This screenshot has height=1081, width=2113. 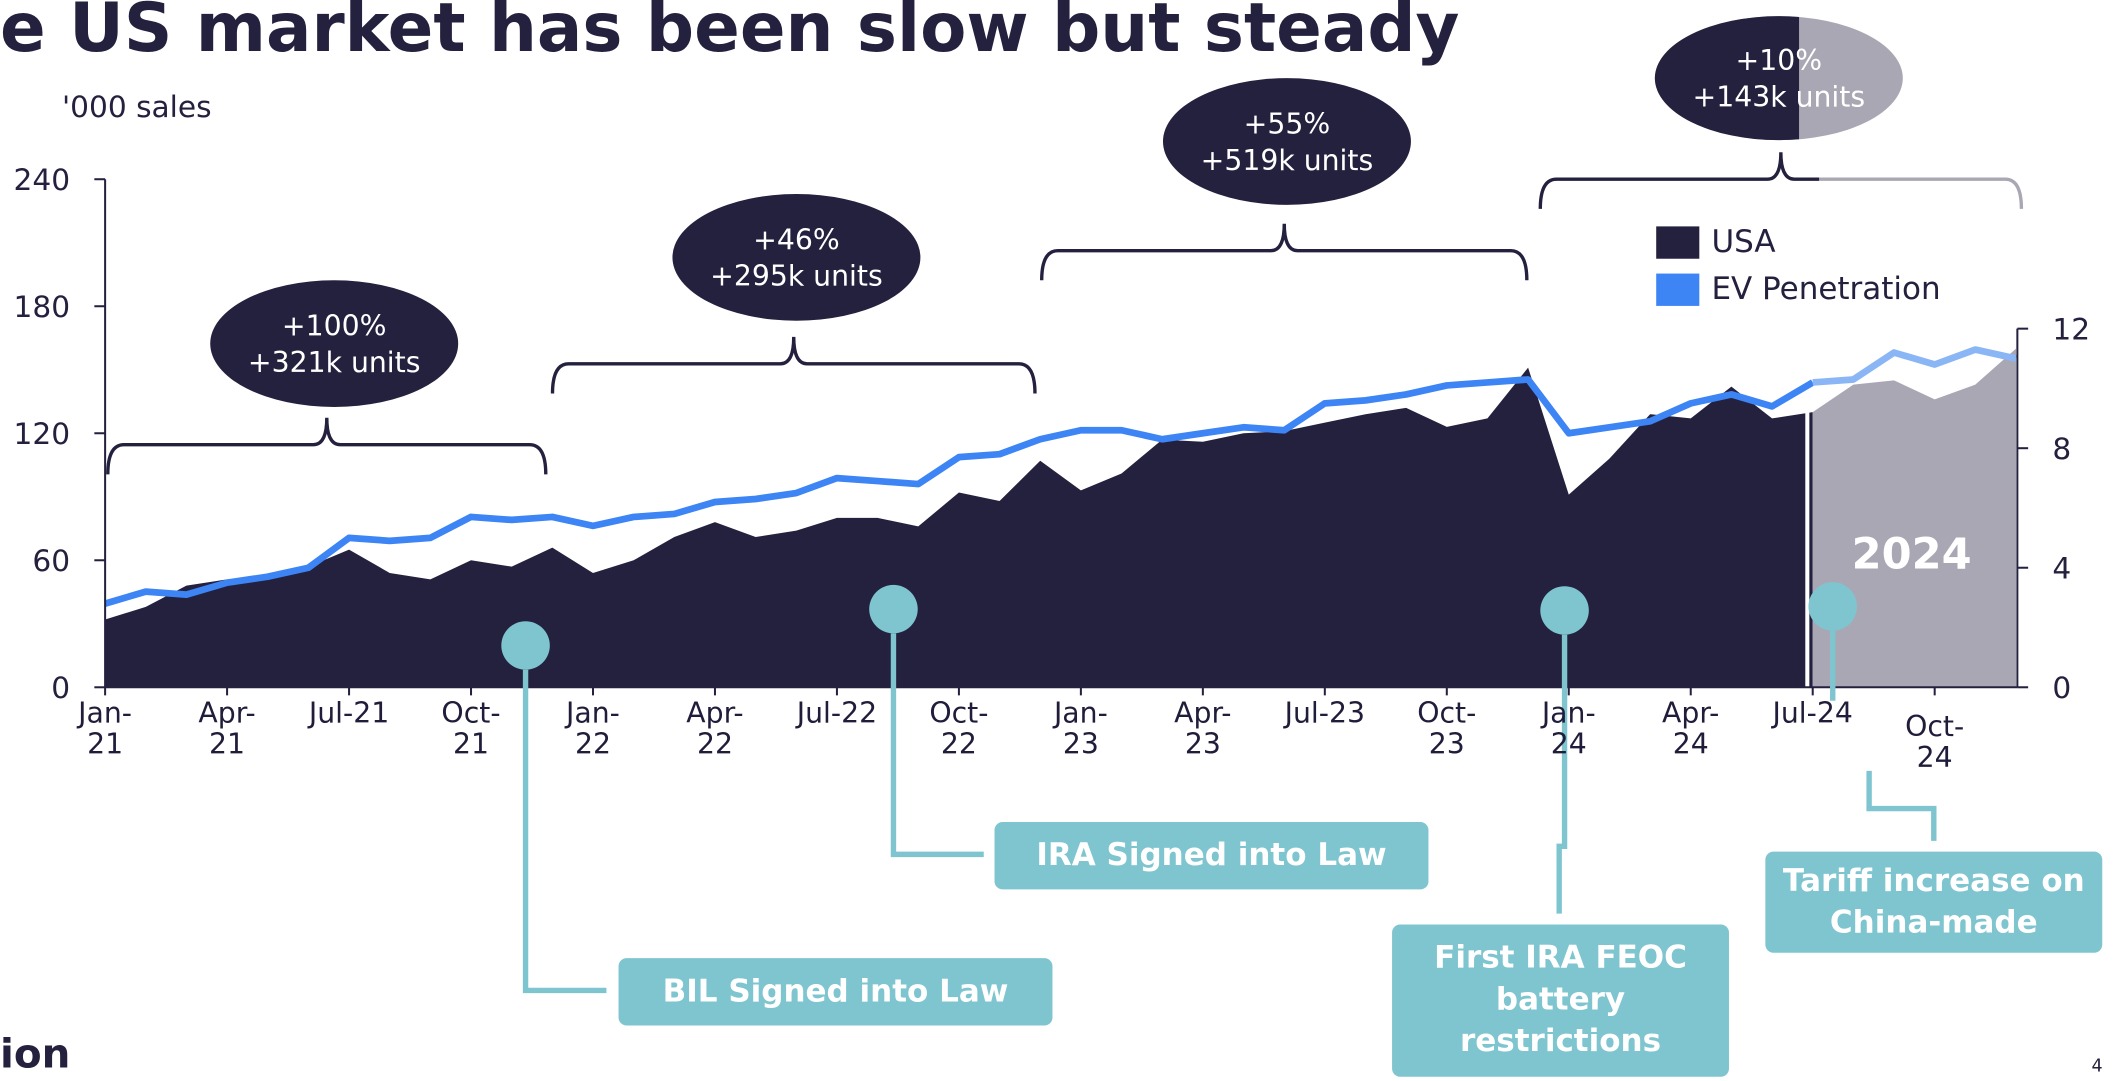 What do you see at coordinates (42, 179) in the screenshot?
I see `y-tick-label: 240` at bounding box center [42, 179].